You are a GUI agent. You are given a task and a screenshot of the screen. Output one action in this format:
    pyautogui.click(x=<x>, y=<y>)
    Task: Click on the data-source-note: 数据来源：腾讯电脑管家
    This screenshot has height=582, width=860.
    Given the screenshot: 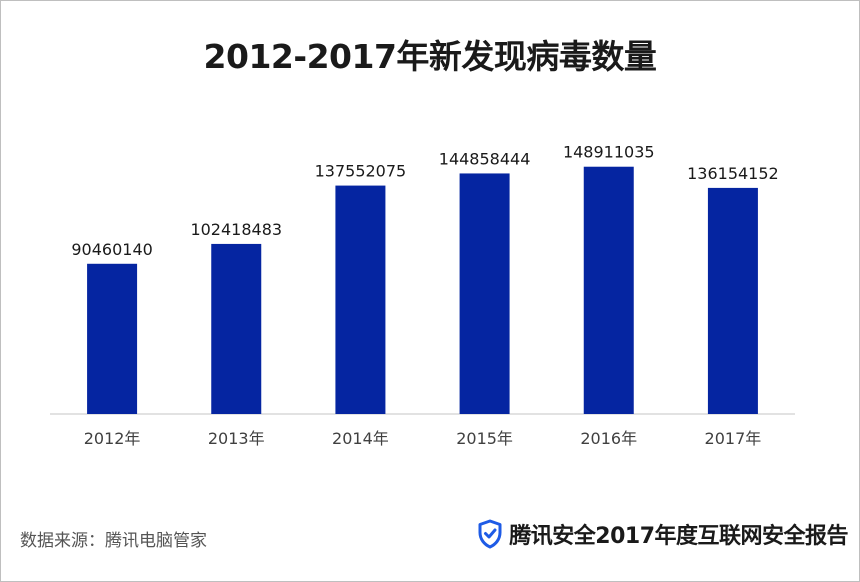 What is the action you would take?
    pyautogui.click(x=113, y=541)
    